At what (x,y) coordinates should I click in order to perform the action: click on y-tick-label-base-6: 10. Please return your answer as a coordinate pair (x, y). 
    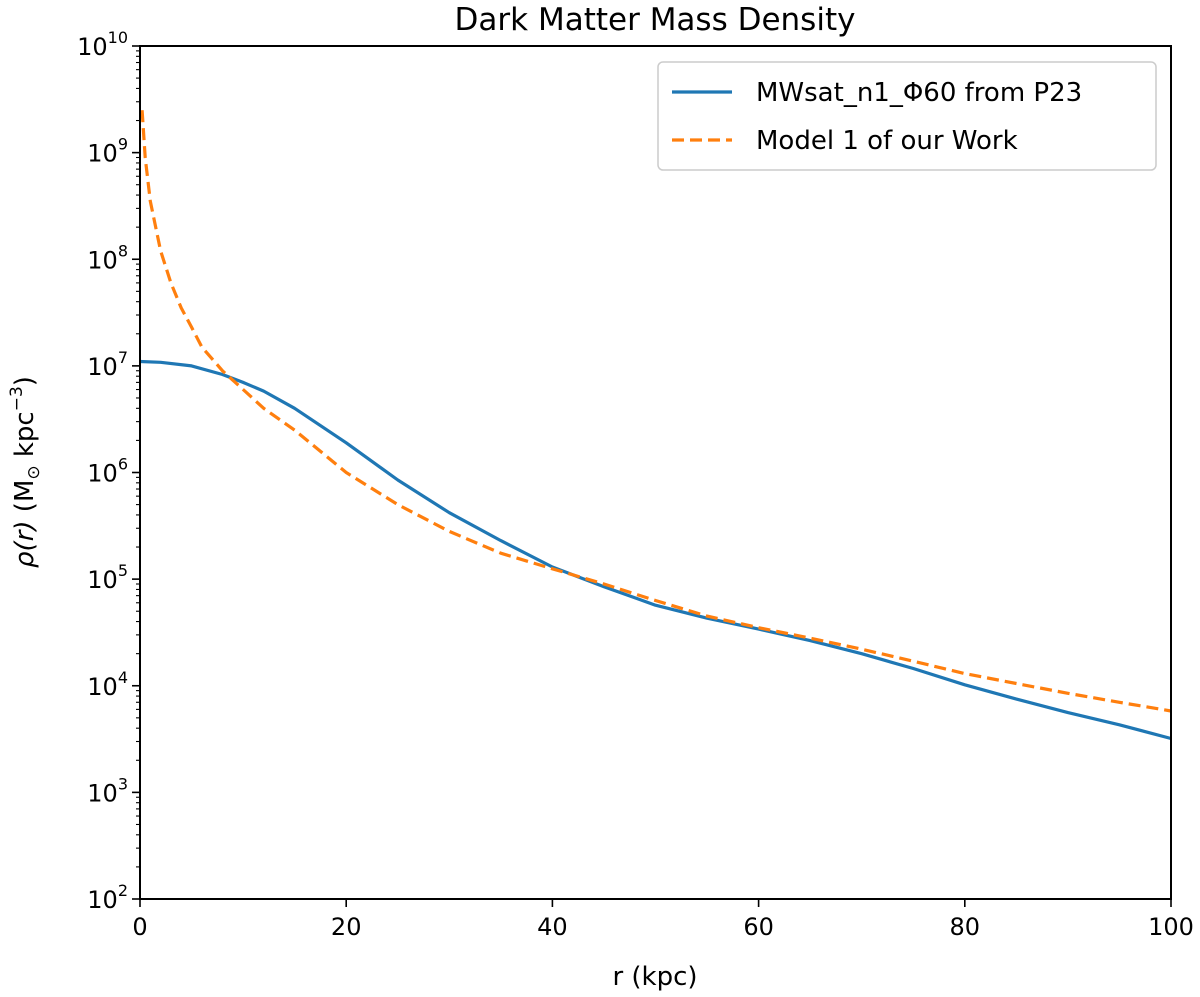
    Looking at the image, I should click on (102, 260).